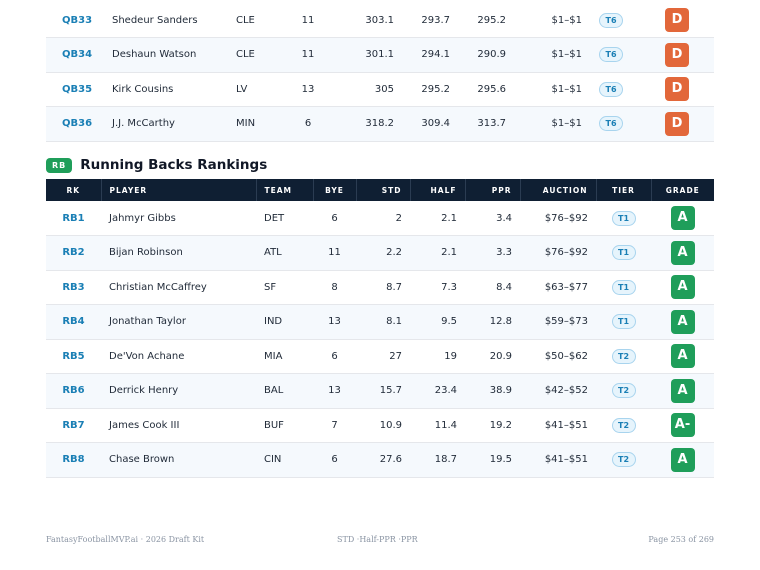 The image size is (760, 570). I want to click on header-grade: GRADE, so click(682, 190).